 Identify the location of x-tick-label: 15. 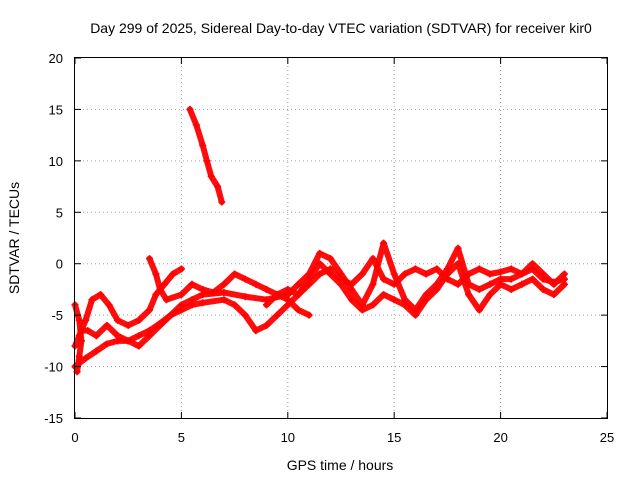
(394, 437).